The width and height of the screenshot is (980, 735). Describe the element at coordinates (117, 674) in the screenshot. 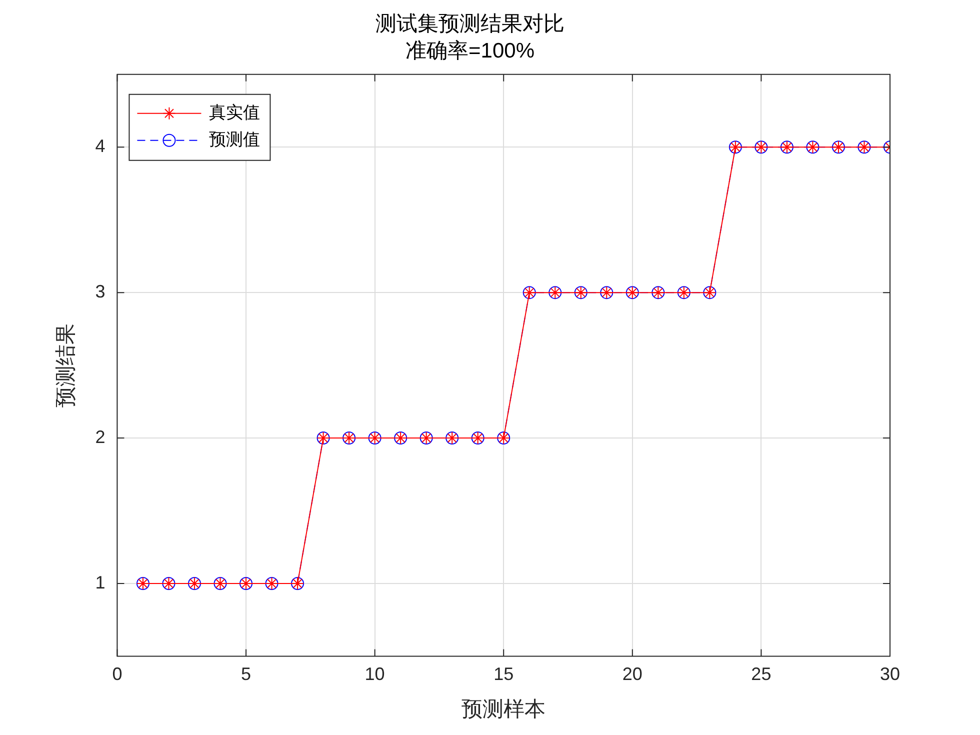

I see `x-tick-label: 0` at that location.